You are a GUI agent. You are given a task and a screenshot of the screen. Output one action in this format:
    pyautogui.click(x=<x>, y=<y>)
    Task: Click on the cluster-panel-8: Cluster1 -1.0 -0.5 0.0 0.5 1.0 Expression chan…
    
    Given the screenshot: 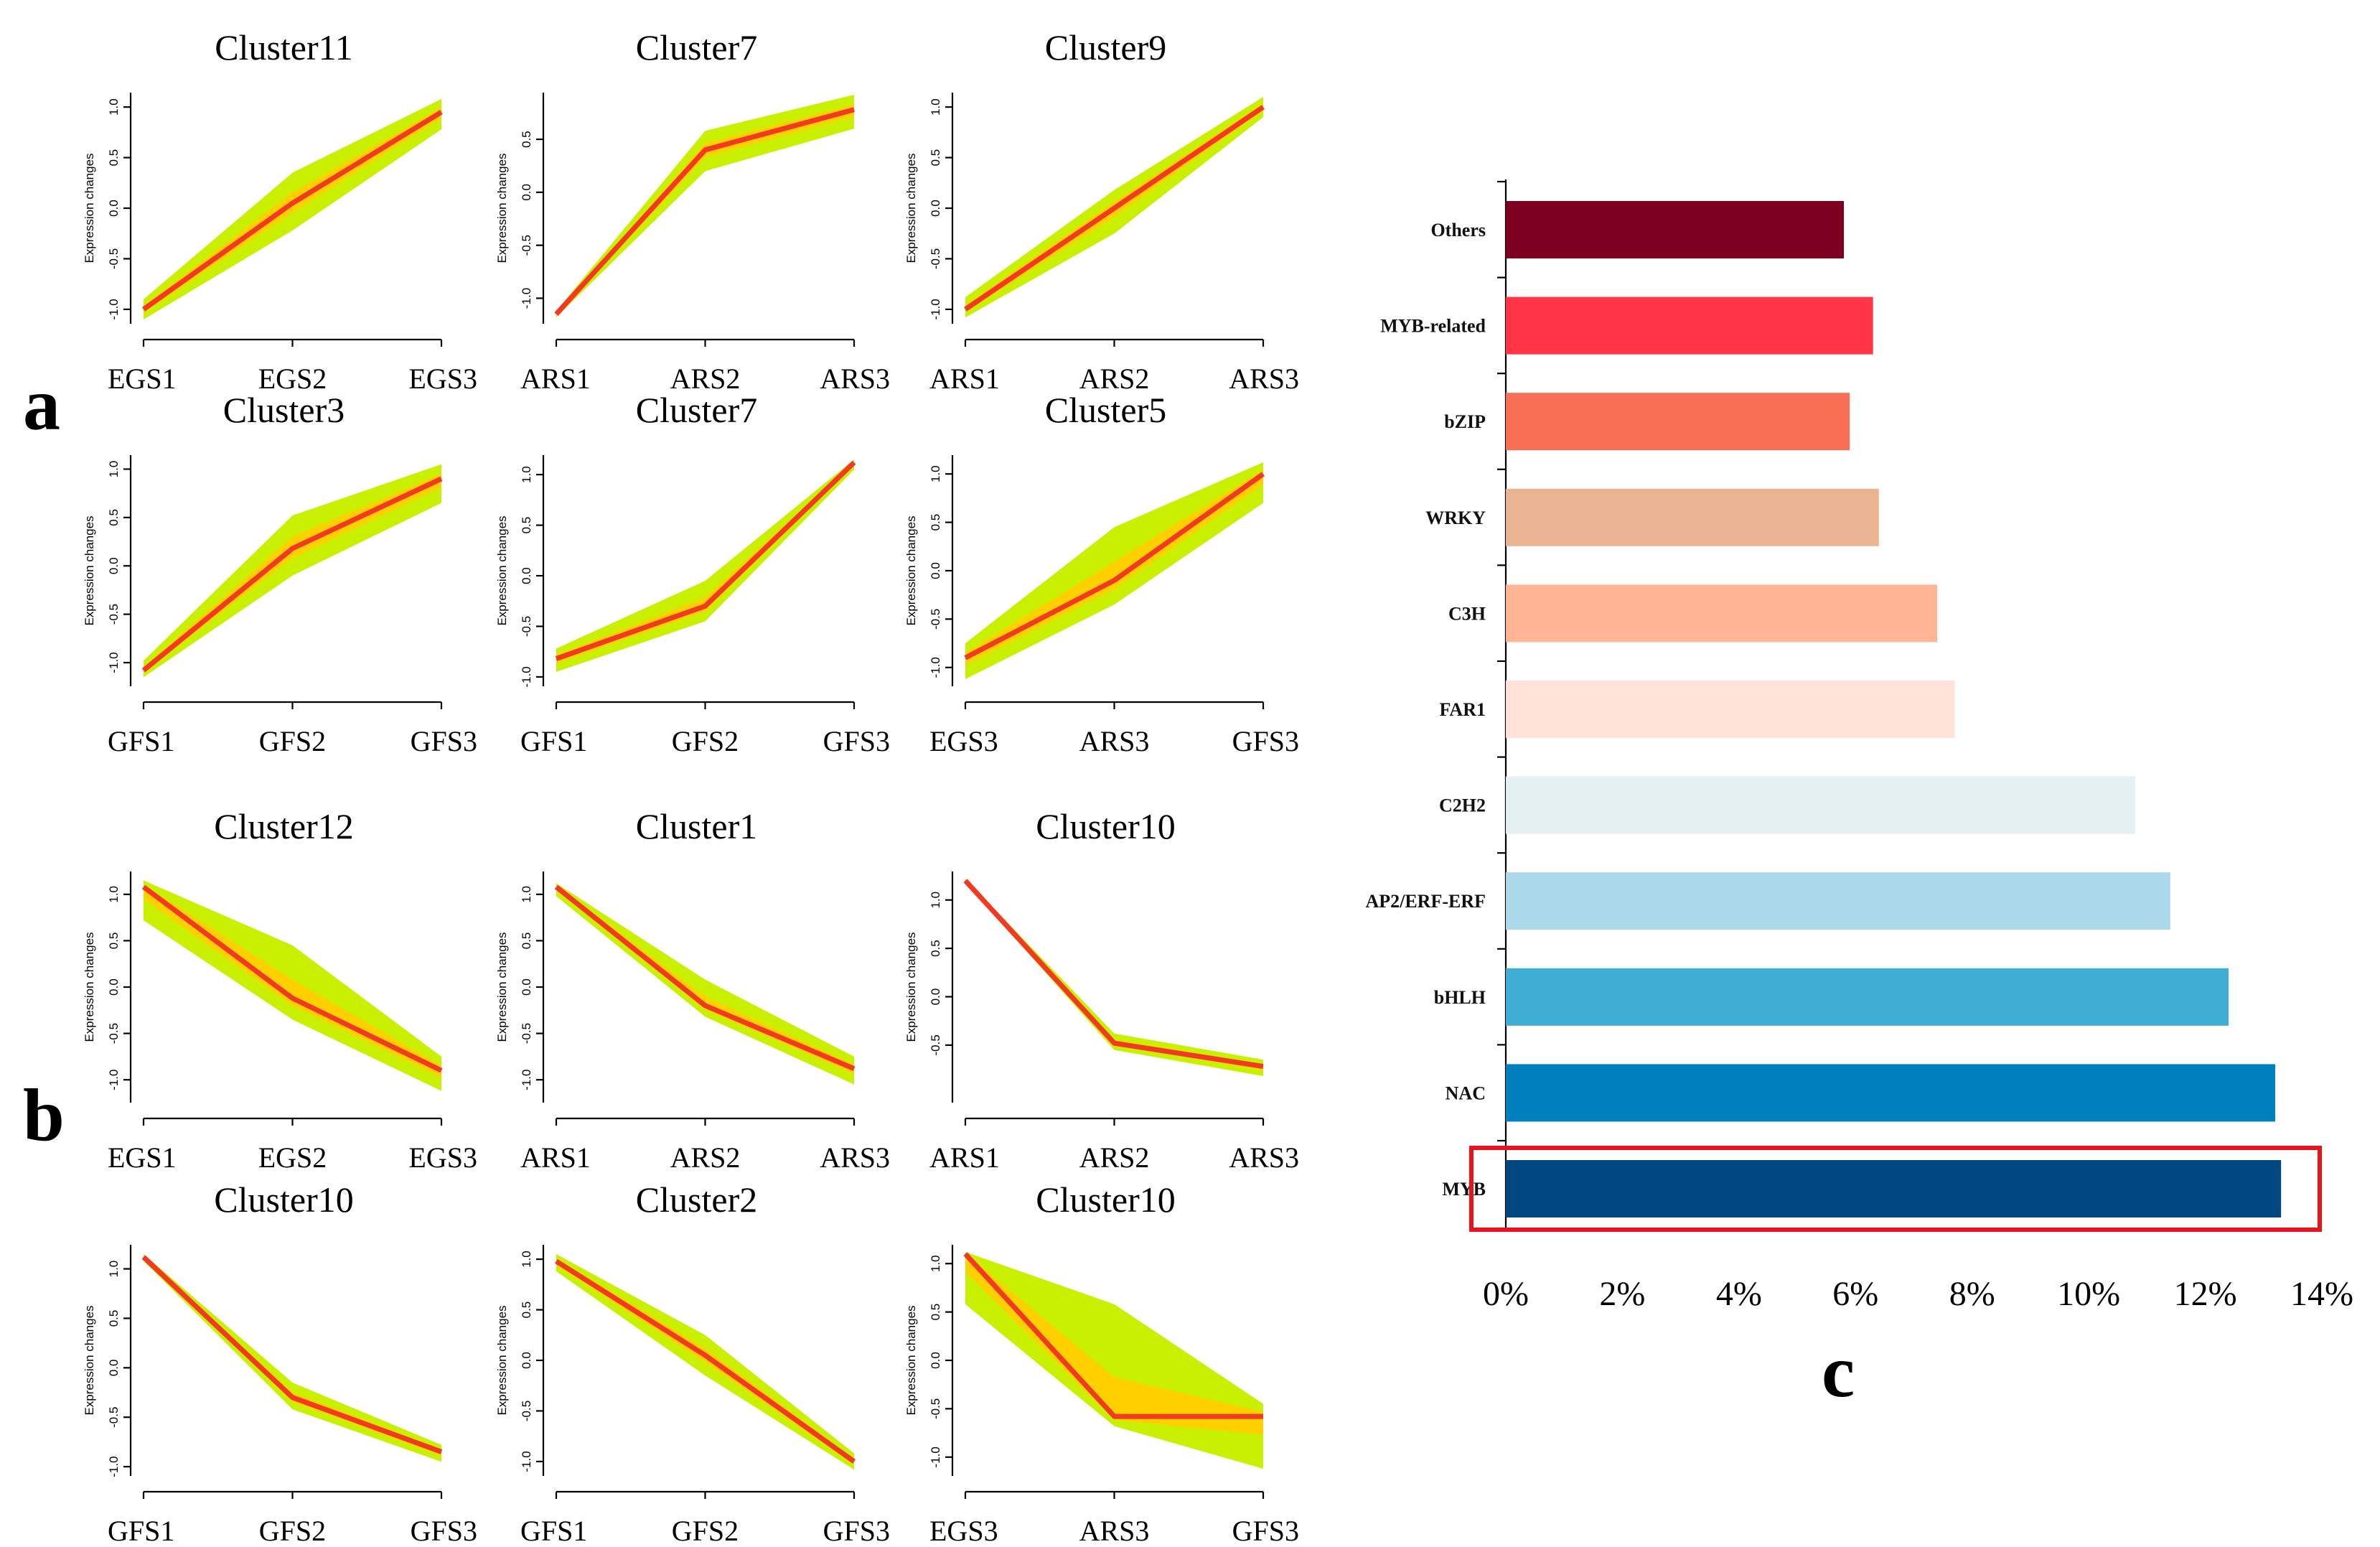 What is the action you would take?
    pyautogui.click(x=692, y=990)
    